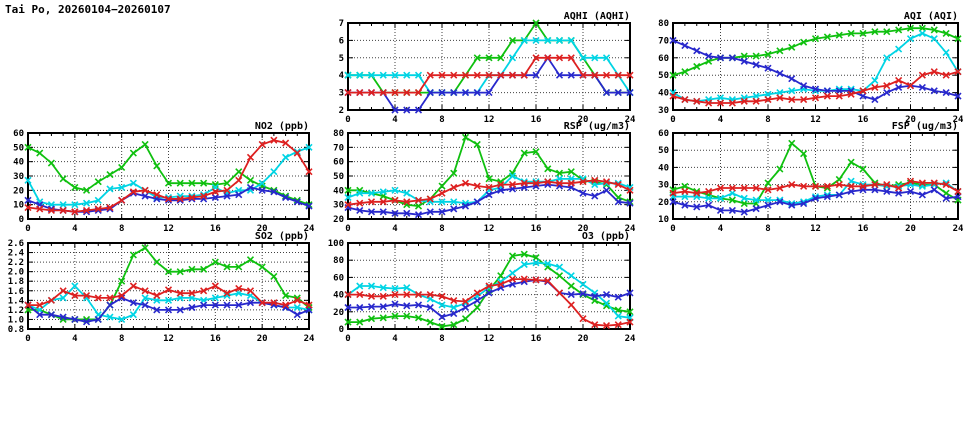 The height and width of the screenshot is (447, 975). I want to click on rsp-chart: 0 4 8 12 16 20 24 20 30 40 50 60 70 80 RSP (ug/m3), so click(484, 177).